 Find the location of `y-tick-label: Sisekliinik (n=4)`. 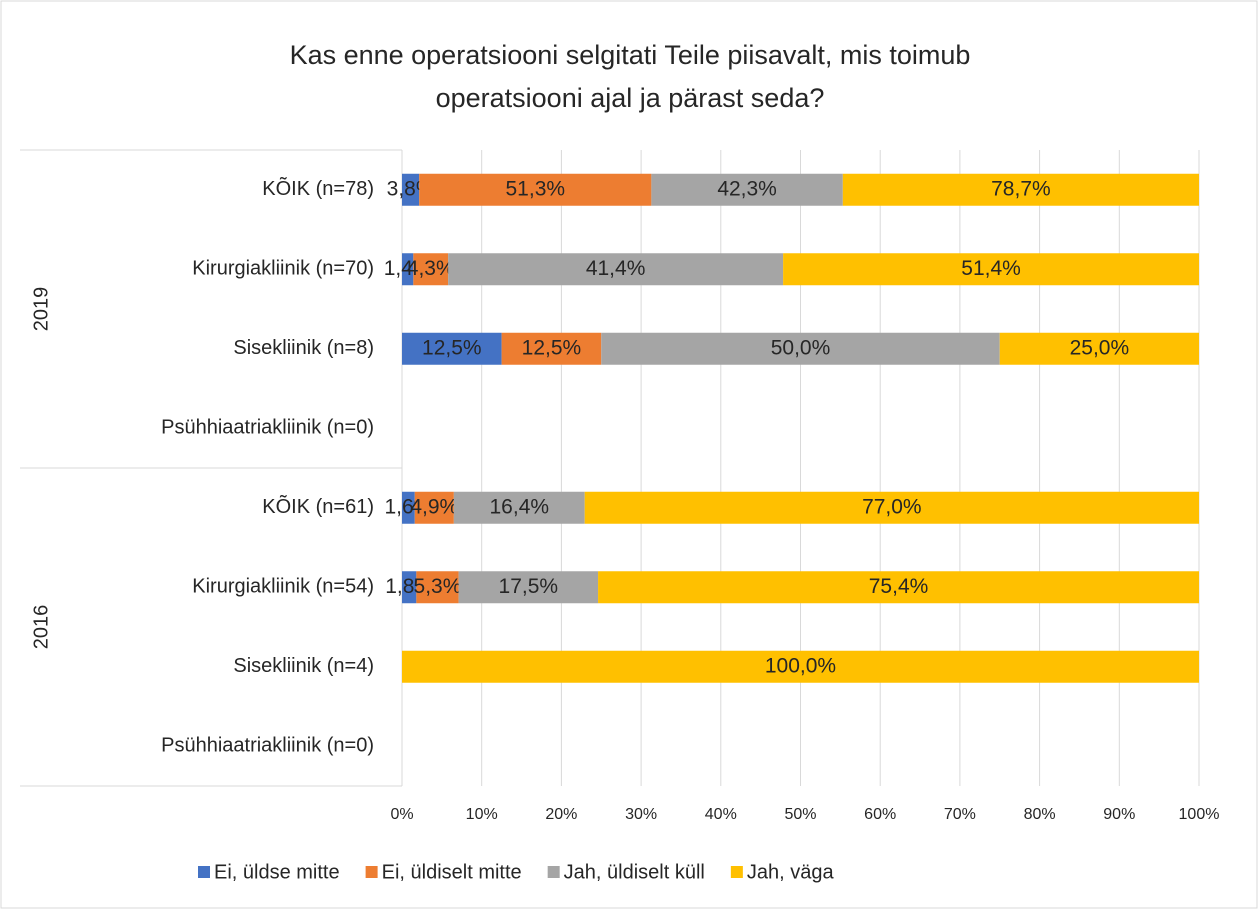

y-tick-label: Sisekliinik (n=4) is located at coordinates (303, 666).